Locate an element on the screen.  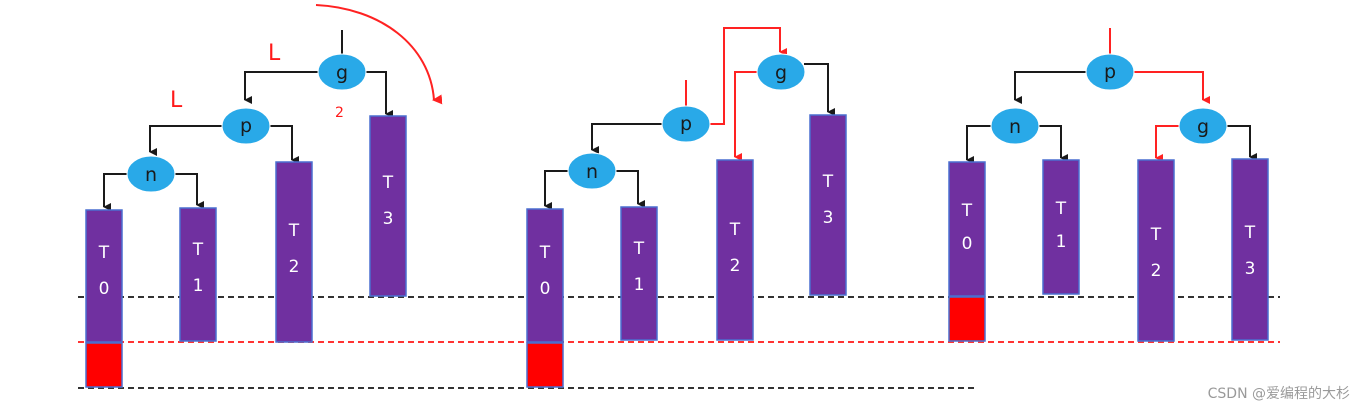
rotation-arrow is located at coordinates (379, 54).